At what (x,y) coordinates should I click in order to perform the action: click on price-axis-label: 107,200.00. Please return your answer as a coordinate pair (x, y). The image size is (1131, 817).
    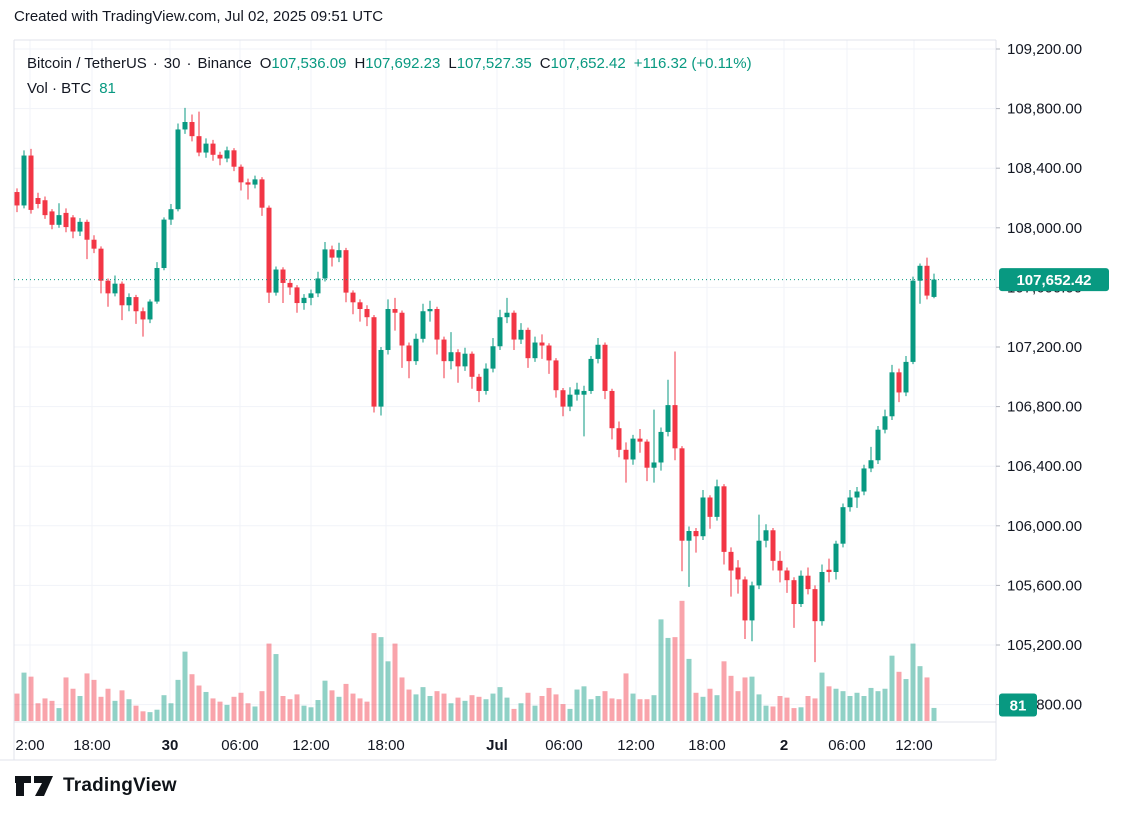
    Looking at the image, I should click on (1044, 347).